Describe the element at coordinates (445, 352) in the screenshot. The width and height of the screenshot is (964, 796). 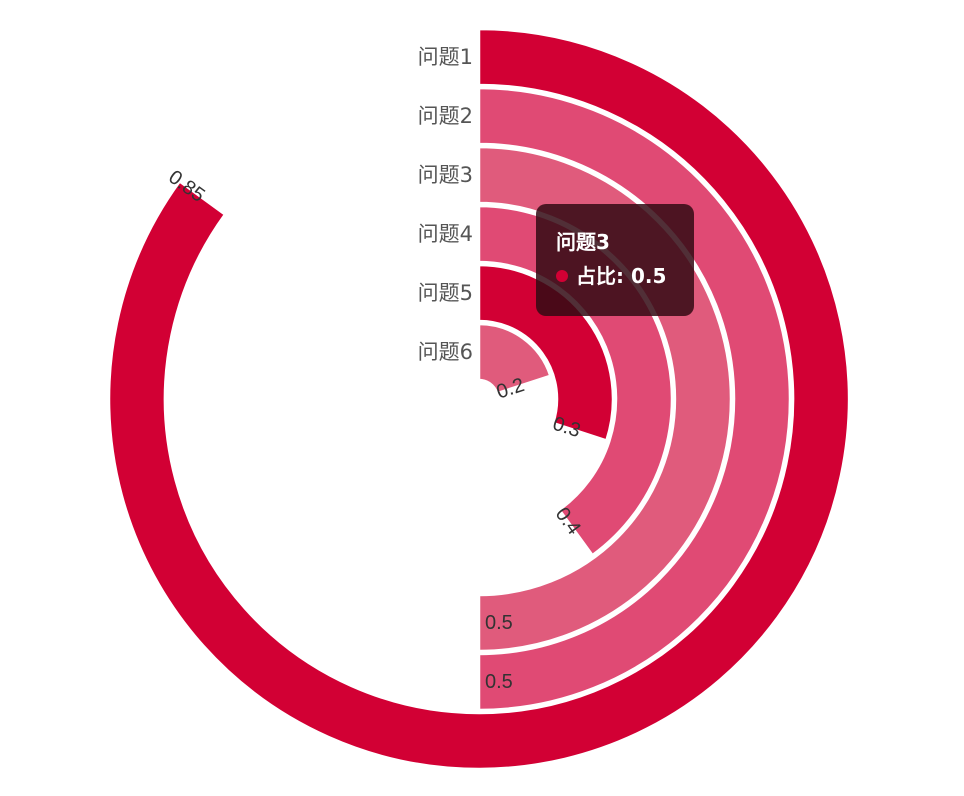
I see `category-label-6: 问题6` at that location.